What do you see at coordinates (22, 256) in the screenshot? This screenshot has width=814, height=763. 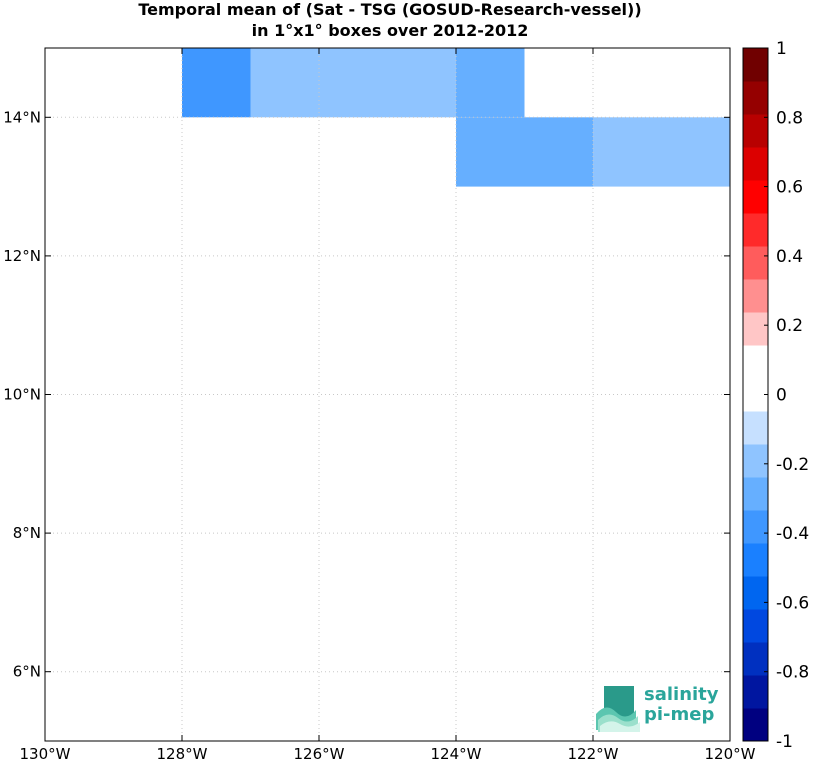 I see `y-tick-label: 12°N` at bounding box center [22, 256].